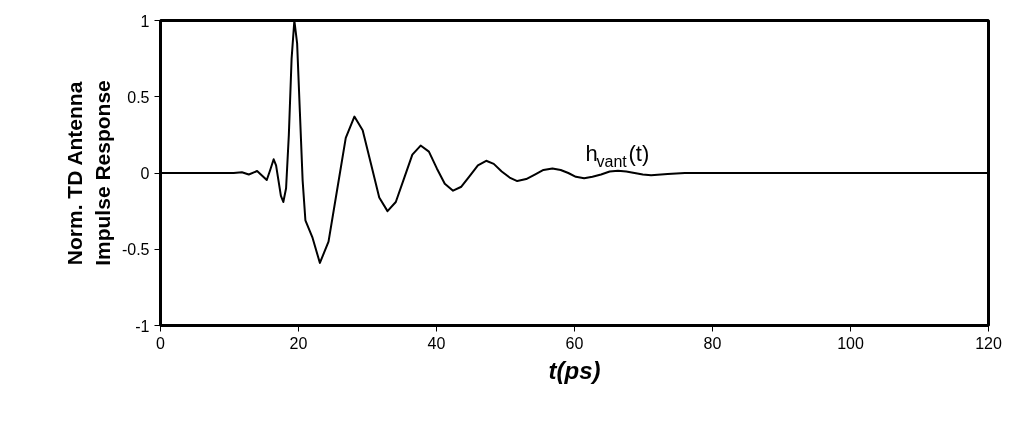  What do you see at coordinates (142, 326) in the screenshot?
I see `y-tick-label: -1` at bounding box center [142, 326].